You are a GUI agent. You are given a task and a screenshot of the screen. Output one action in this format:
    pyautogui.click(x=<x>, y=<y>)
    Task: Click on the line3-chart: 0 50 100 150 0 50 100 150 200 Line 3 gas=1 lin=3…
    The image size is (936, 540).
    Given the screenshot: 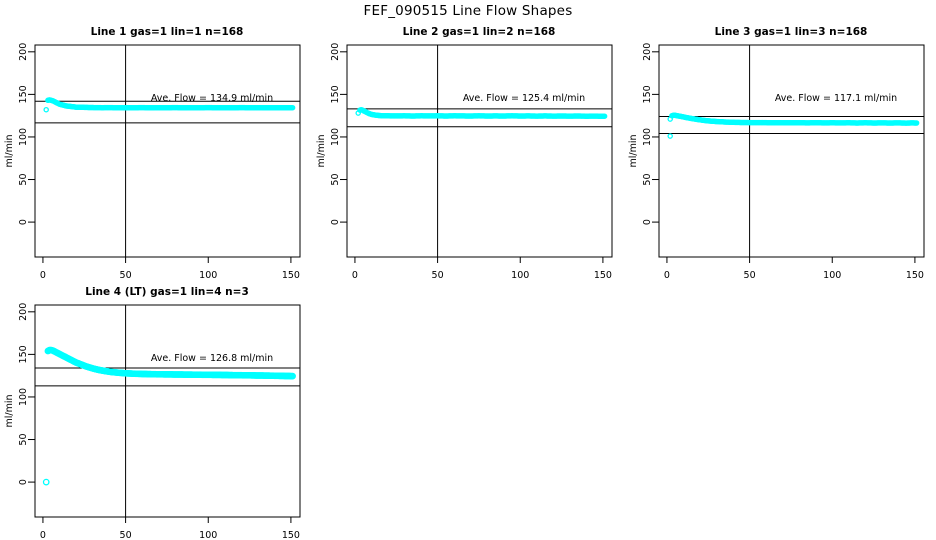 What is the action you would take?
    pyautogui.click(x=776, y=153)
    